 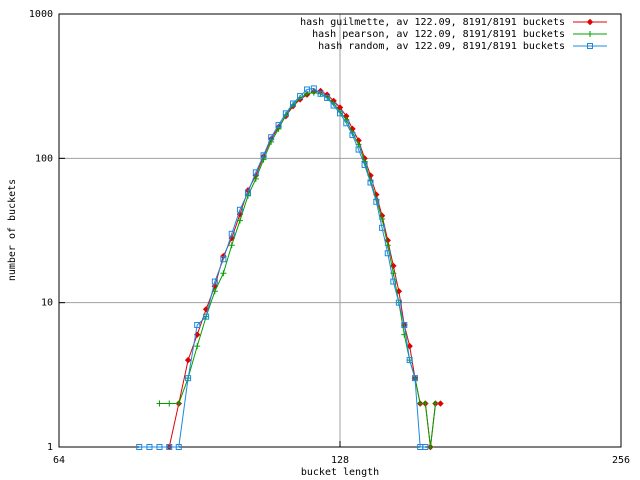 What do you see at coordinates (340, 472) in the screenshot?
I see `x-axis-label: bucket length` at bounding box center [340, 472].